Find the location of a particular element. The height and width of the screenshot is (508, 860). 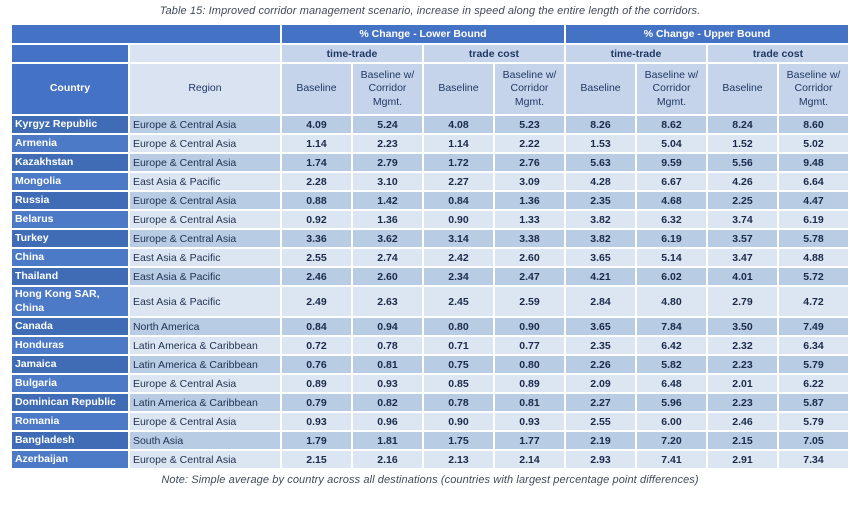

value-cell: 8.26 is located at coordinates (600, 124).